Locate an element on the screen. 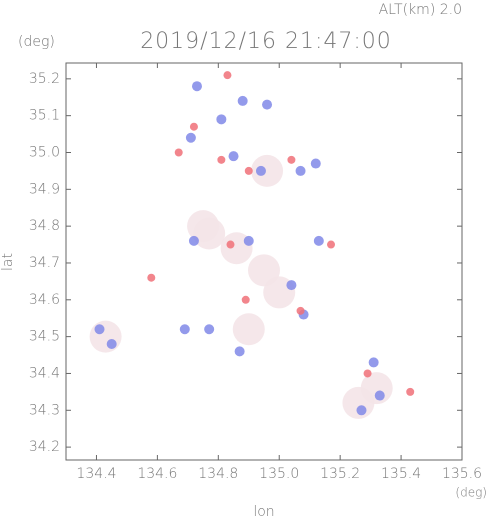  y-unit: (deg) is located at coordinates (36, 42).